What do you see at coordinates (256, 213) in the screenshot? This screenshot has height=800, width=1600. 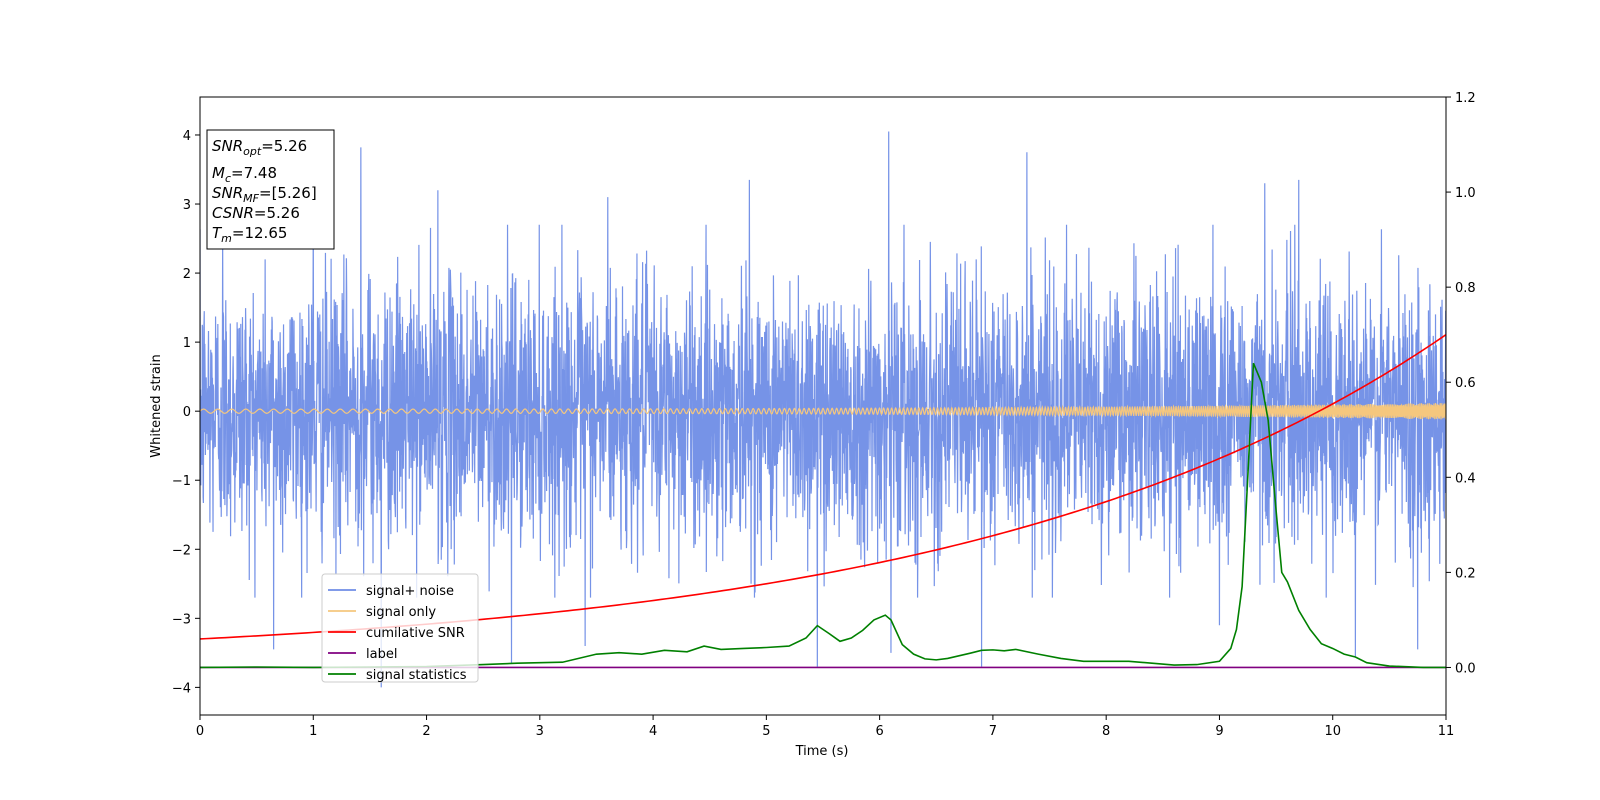 I see `stats-csnr: CSNR=5.26` at bounding box center [256, 213].